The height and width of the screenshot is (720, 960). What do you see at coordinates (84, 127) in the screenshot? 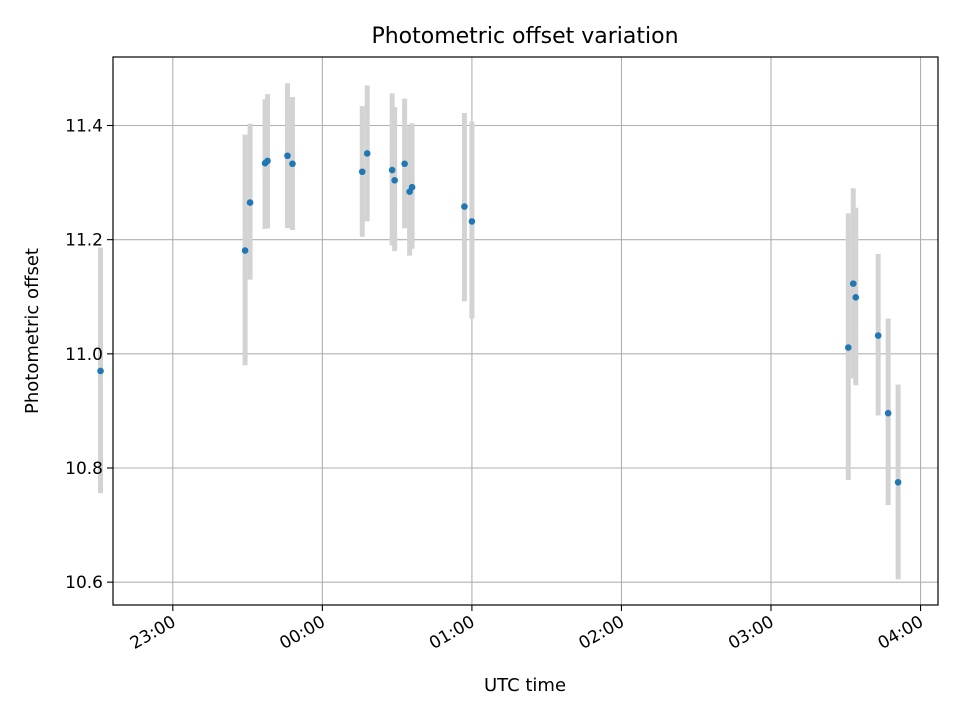
I see `y-tick-label: 11.4` at bounding box center [84, 127].